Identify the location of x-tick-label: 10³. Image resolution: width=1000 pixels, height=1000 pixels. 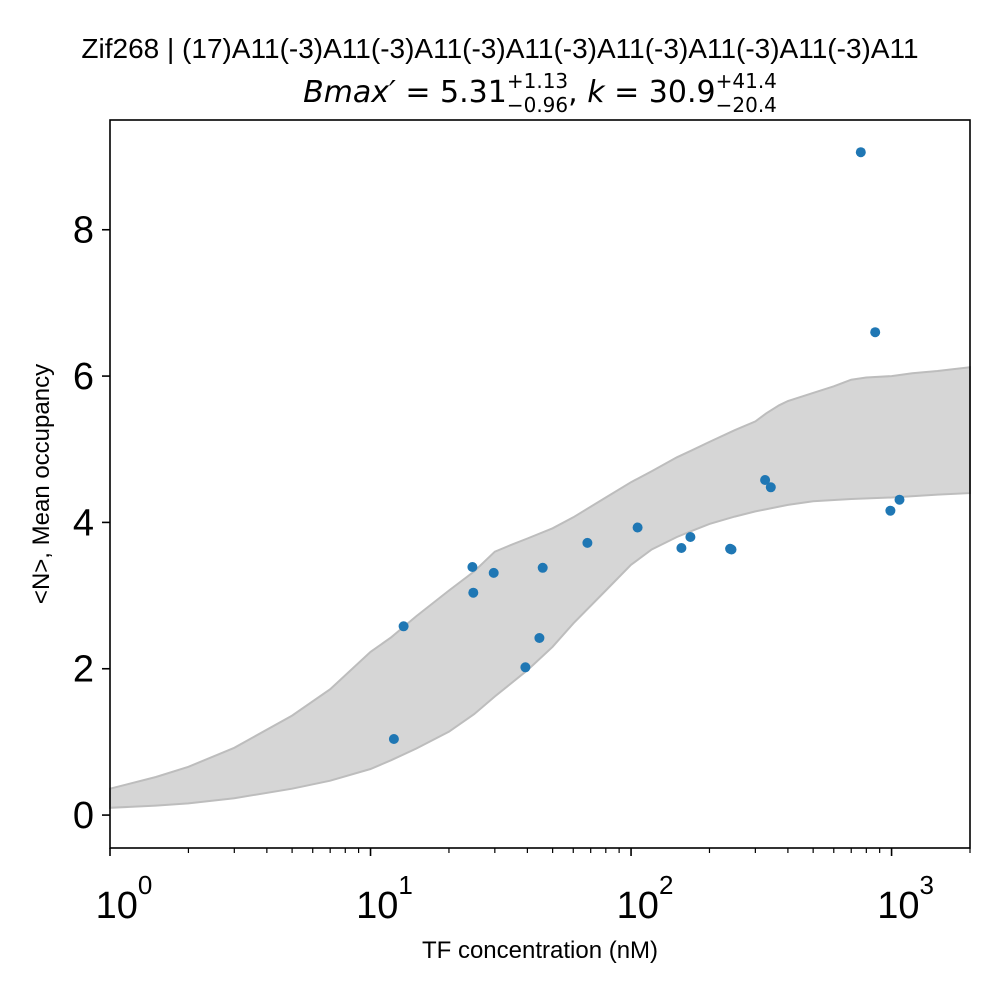
(905, 898).